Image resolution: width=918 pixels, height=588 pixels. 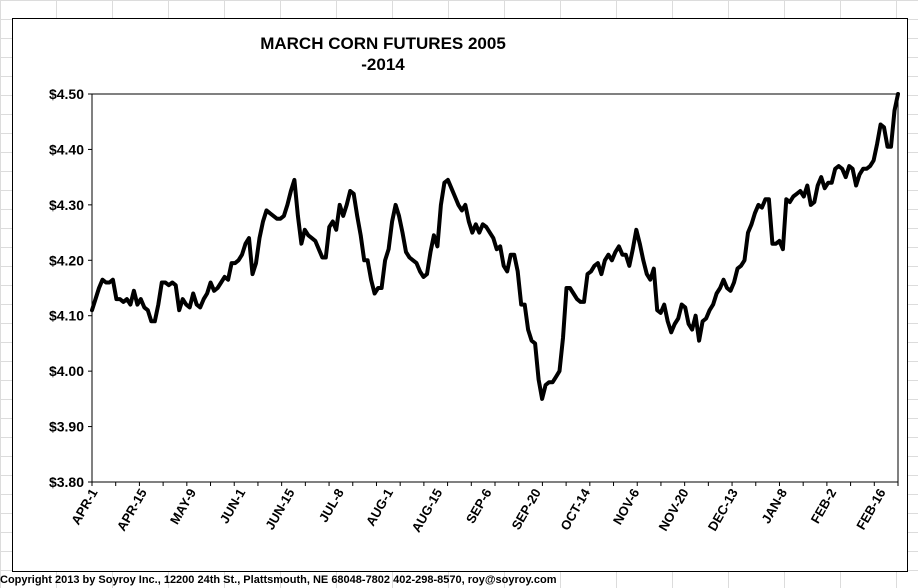 What do you see at coordinates (383, 64) in the screenshot?
I see `chart-title-line-2: -2014` at bounding box center [383, 64].